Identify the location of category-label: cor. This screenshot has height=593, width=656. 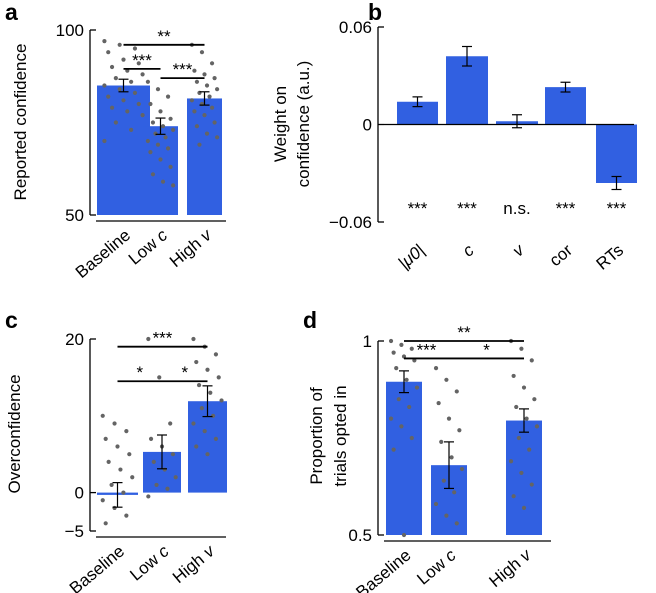
(561, 255).